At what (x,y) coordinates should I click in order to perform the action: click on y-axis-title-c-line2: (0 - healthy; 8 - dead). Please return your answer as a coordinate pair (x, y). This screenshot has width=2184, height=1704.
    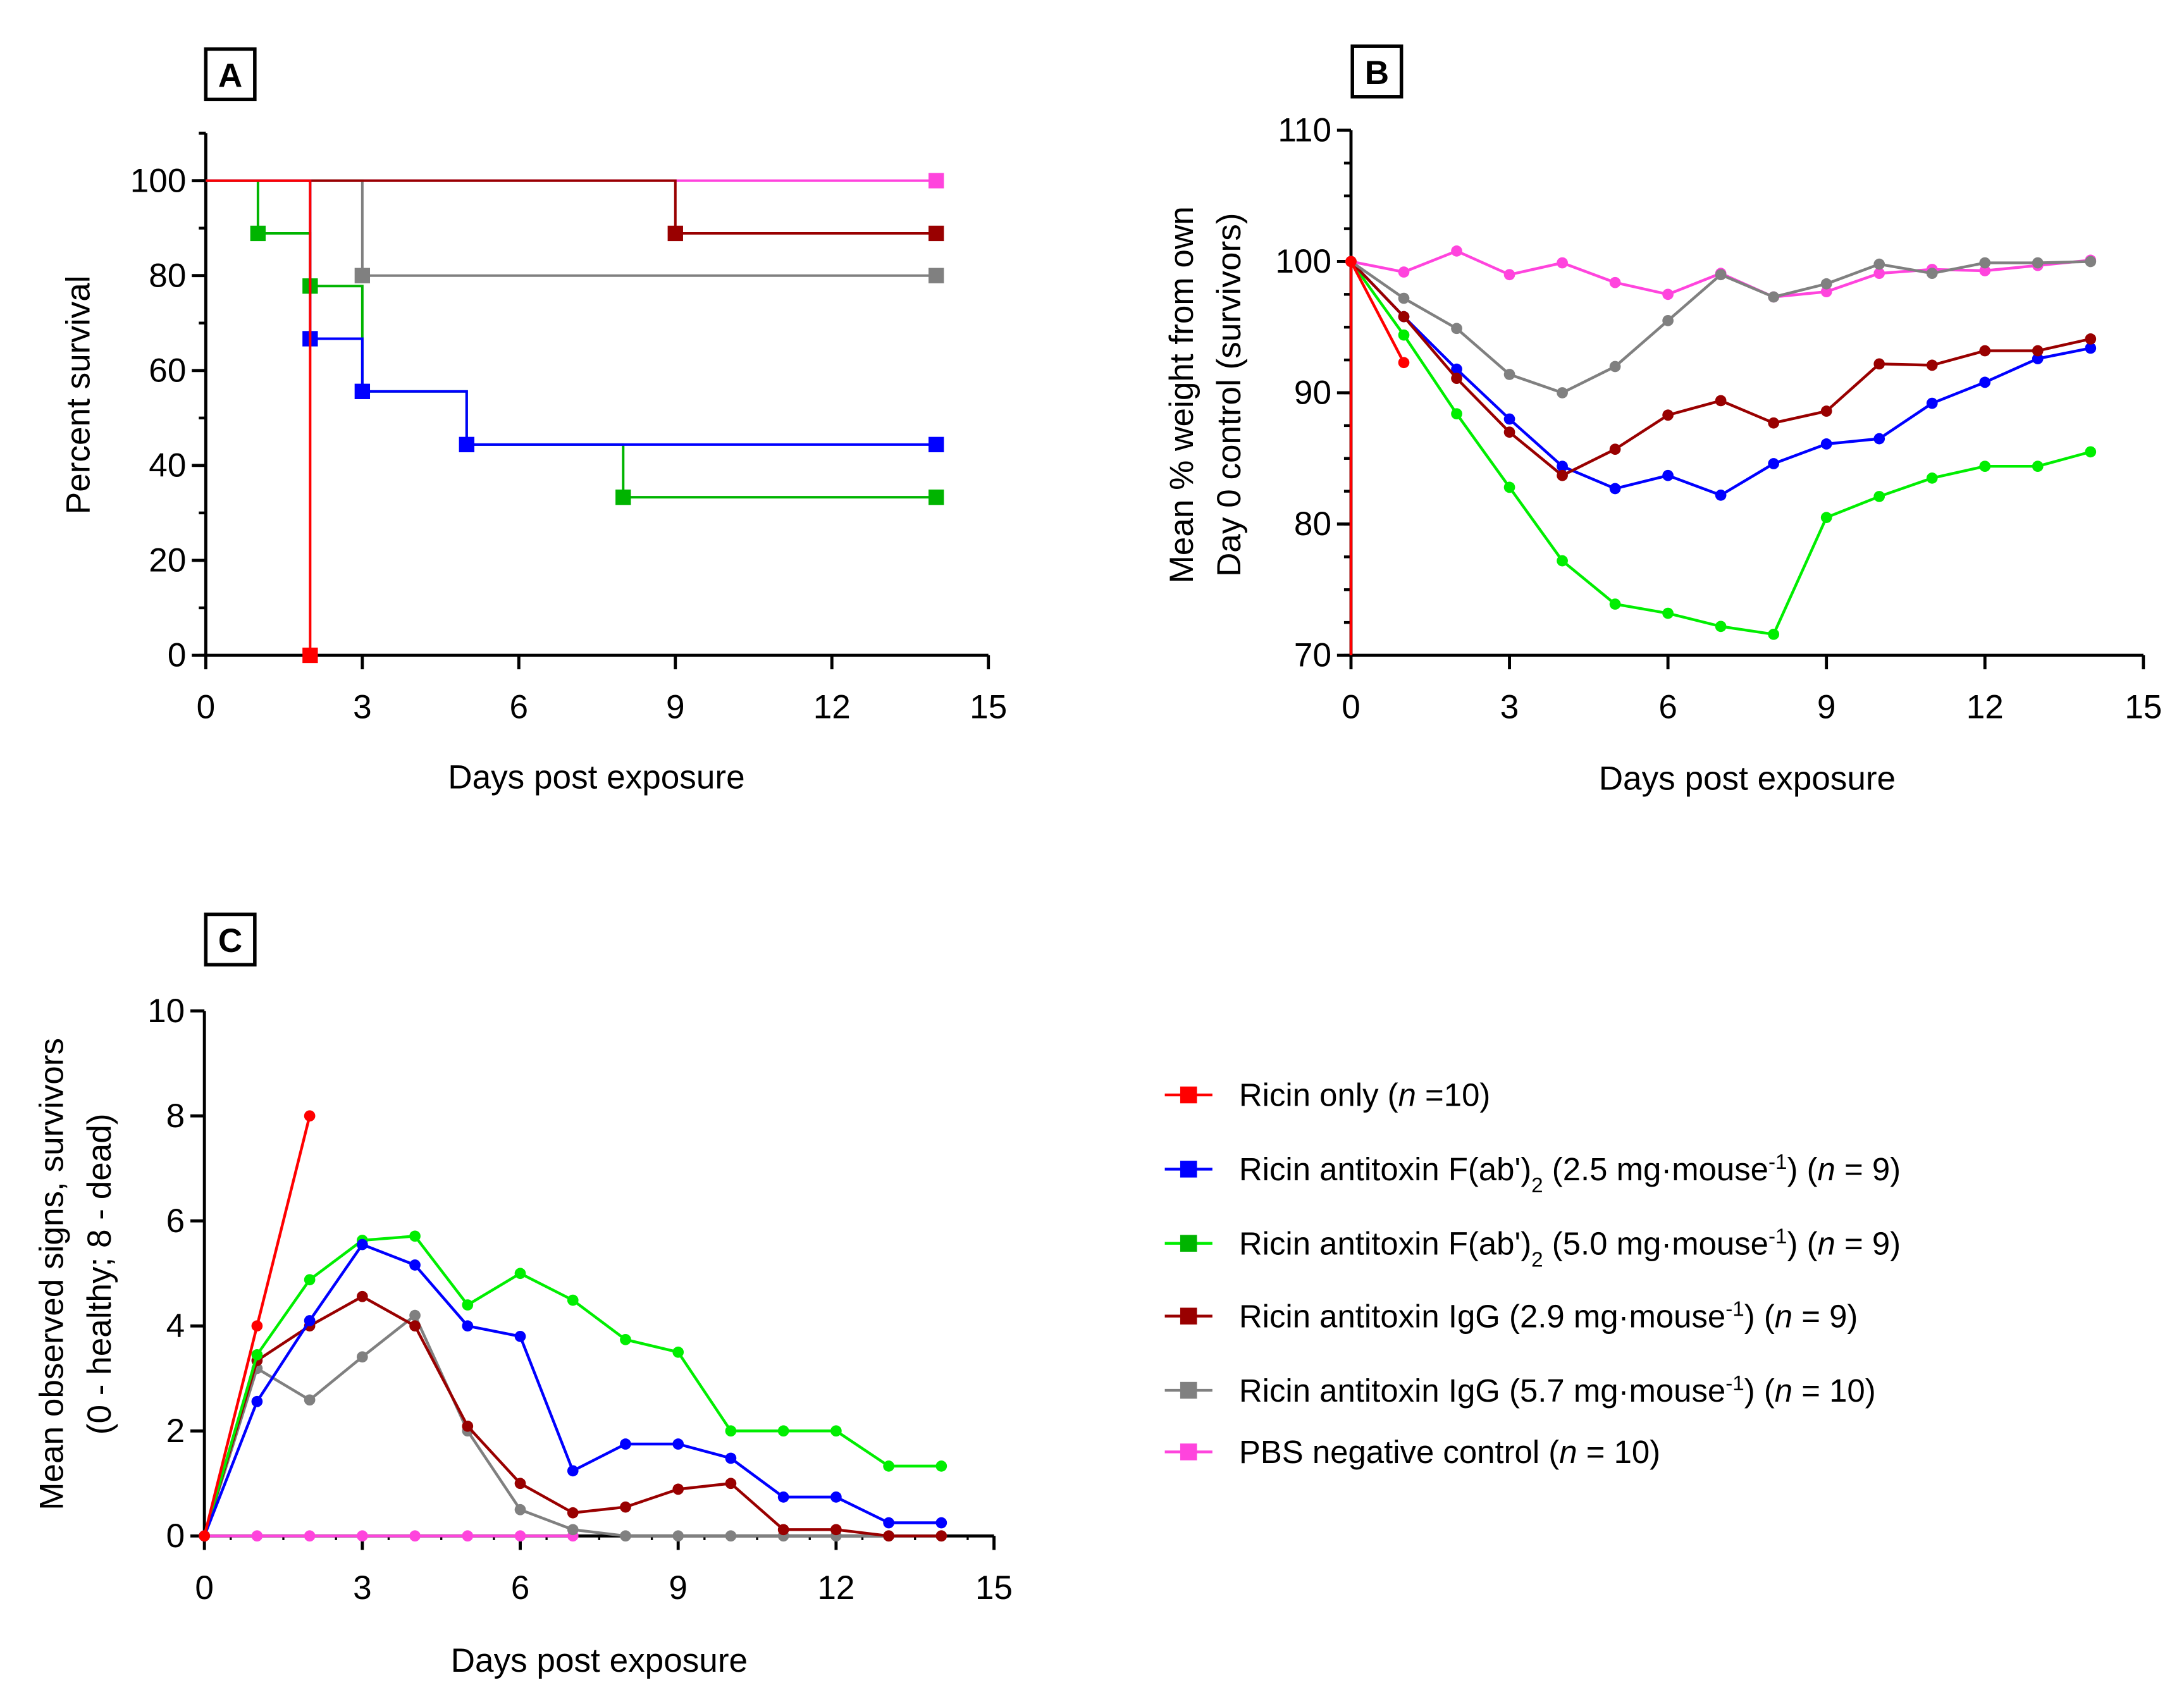
    Looking at the image, I should click on (99, 1274).